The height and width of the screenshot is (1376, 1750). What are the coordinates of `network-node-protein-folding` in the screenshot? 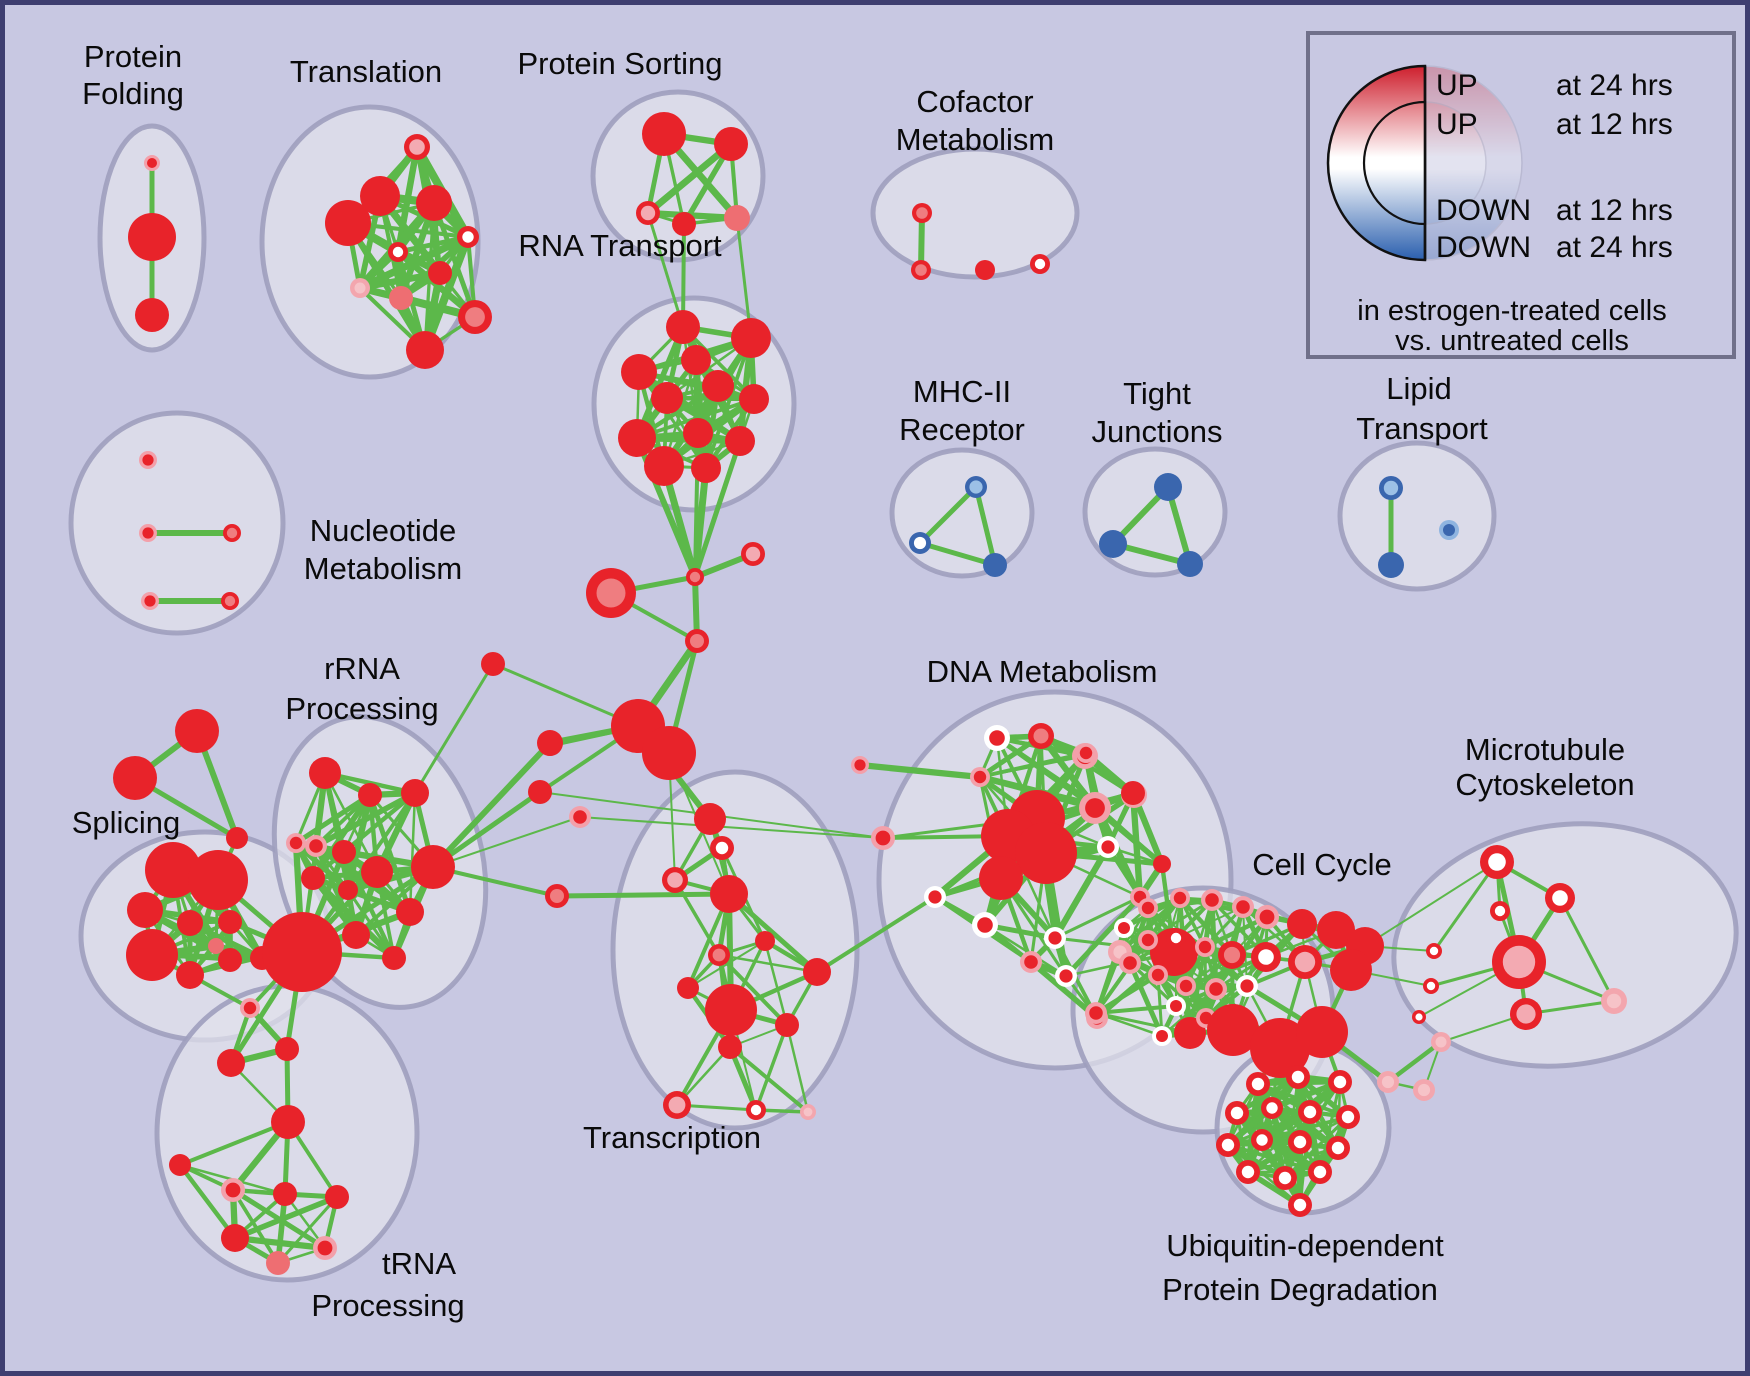 It's located at (152, 163).